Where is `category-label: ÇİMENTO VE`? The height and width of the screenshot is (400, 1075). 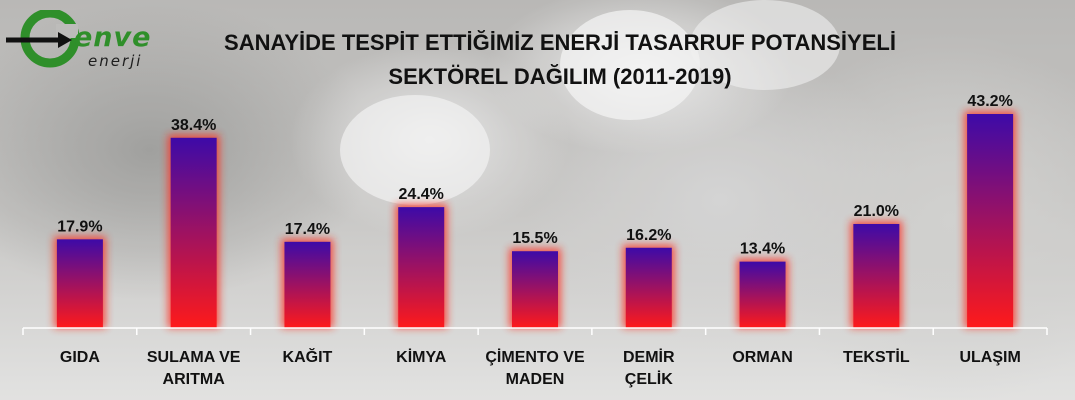
category-label: ÇİMENTO VE is located at coordinates (535, 357).